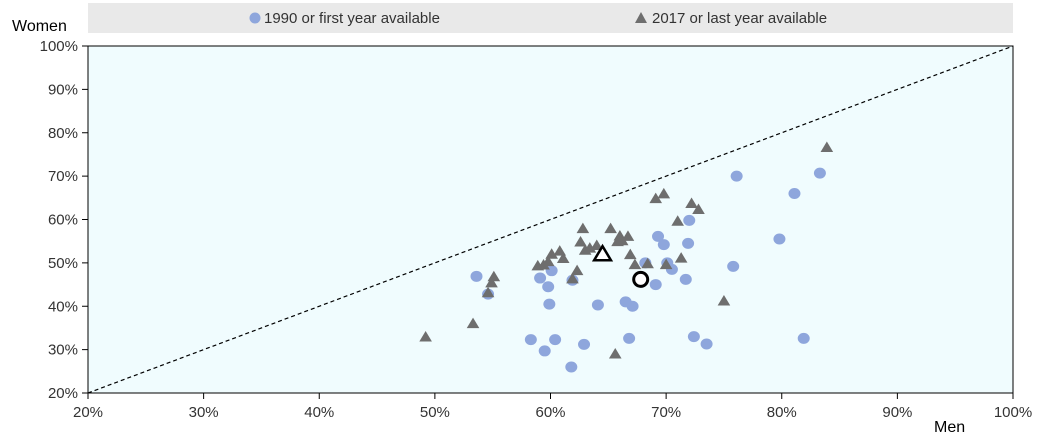  What do you see at coordinates (255, 18) in the screenshot?
I see `legend-marker-1990` at bounding box center [255, 18].